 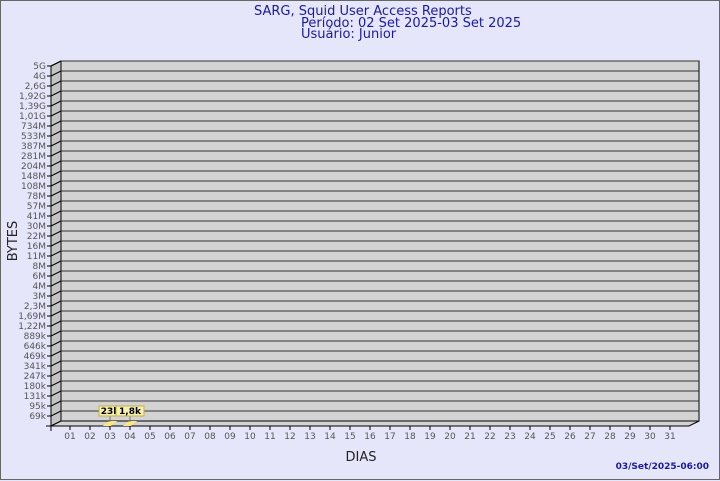 I want to click on y-tick-label: 204M, so click(x=33, y=167).